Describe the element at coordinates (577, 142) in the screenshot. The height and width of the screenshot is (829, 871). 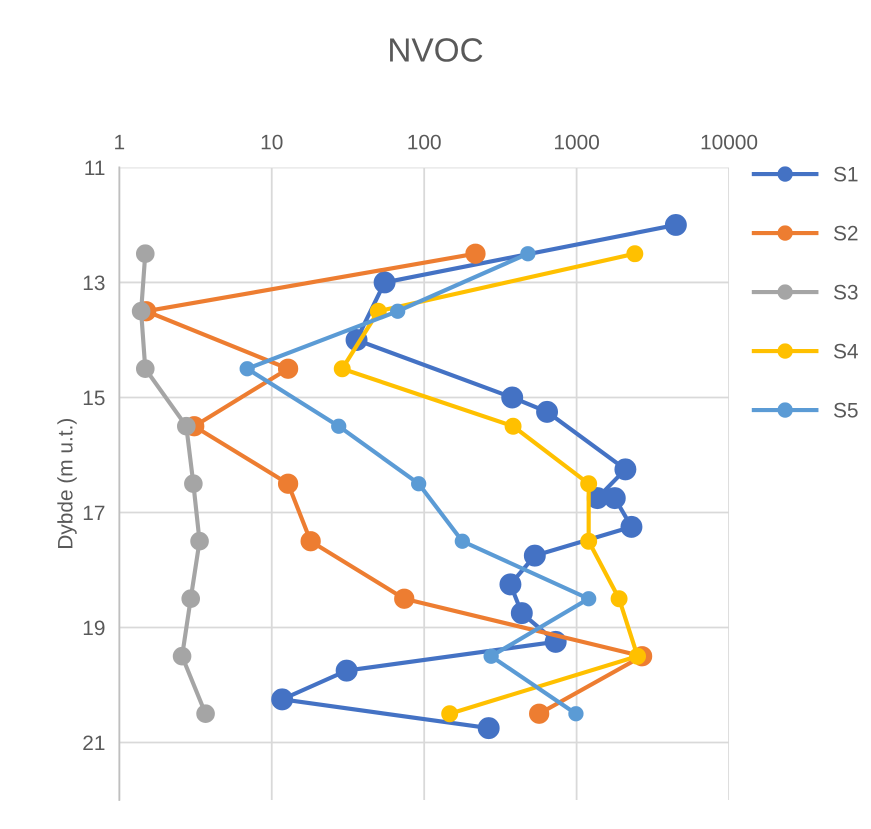
I see `x-tick-label: 1000` at that location.